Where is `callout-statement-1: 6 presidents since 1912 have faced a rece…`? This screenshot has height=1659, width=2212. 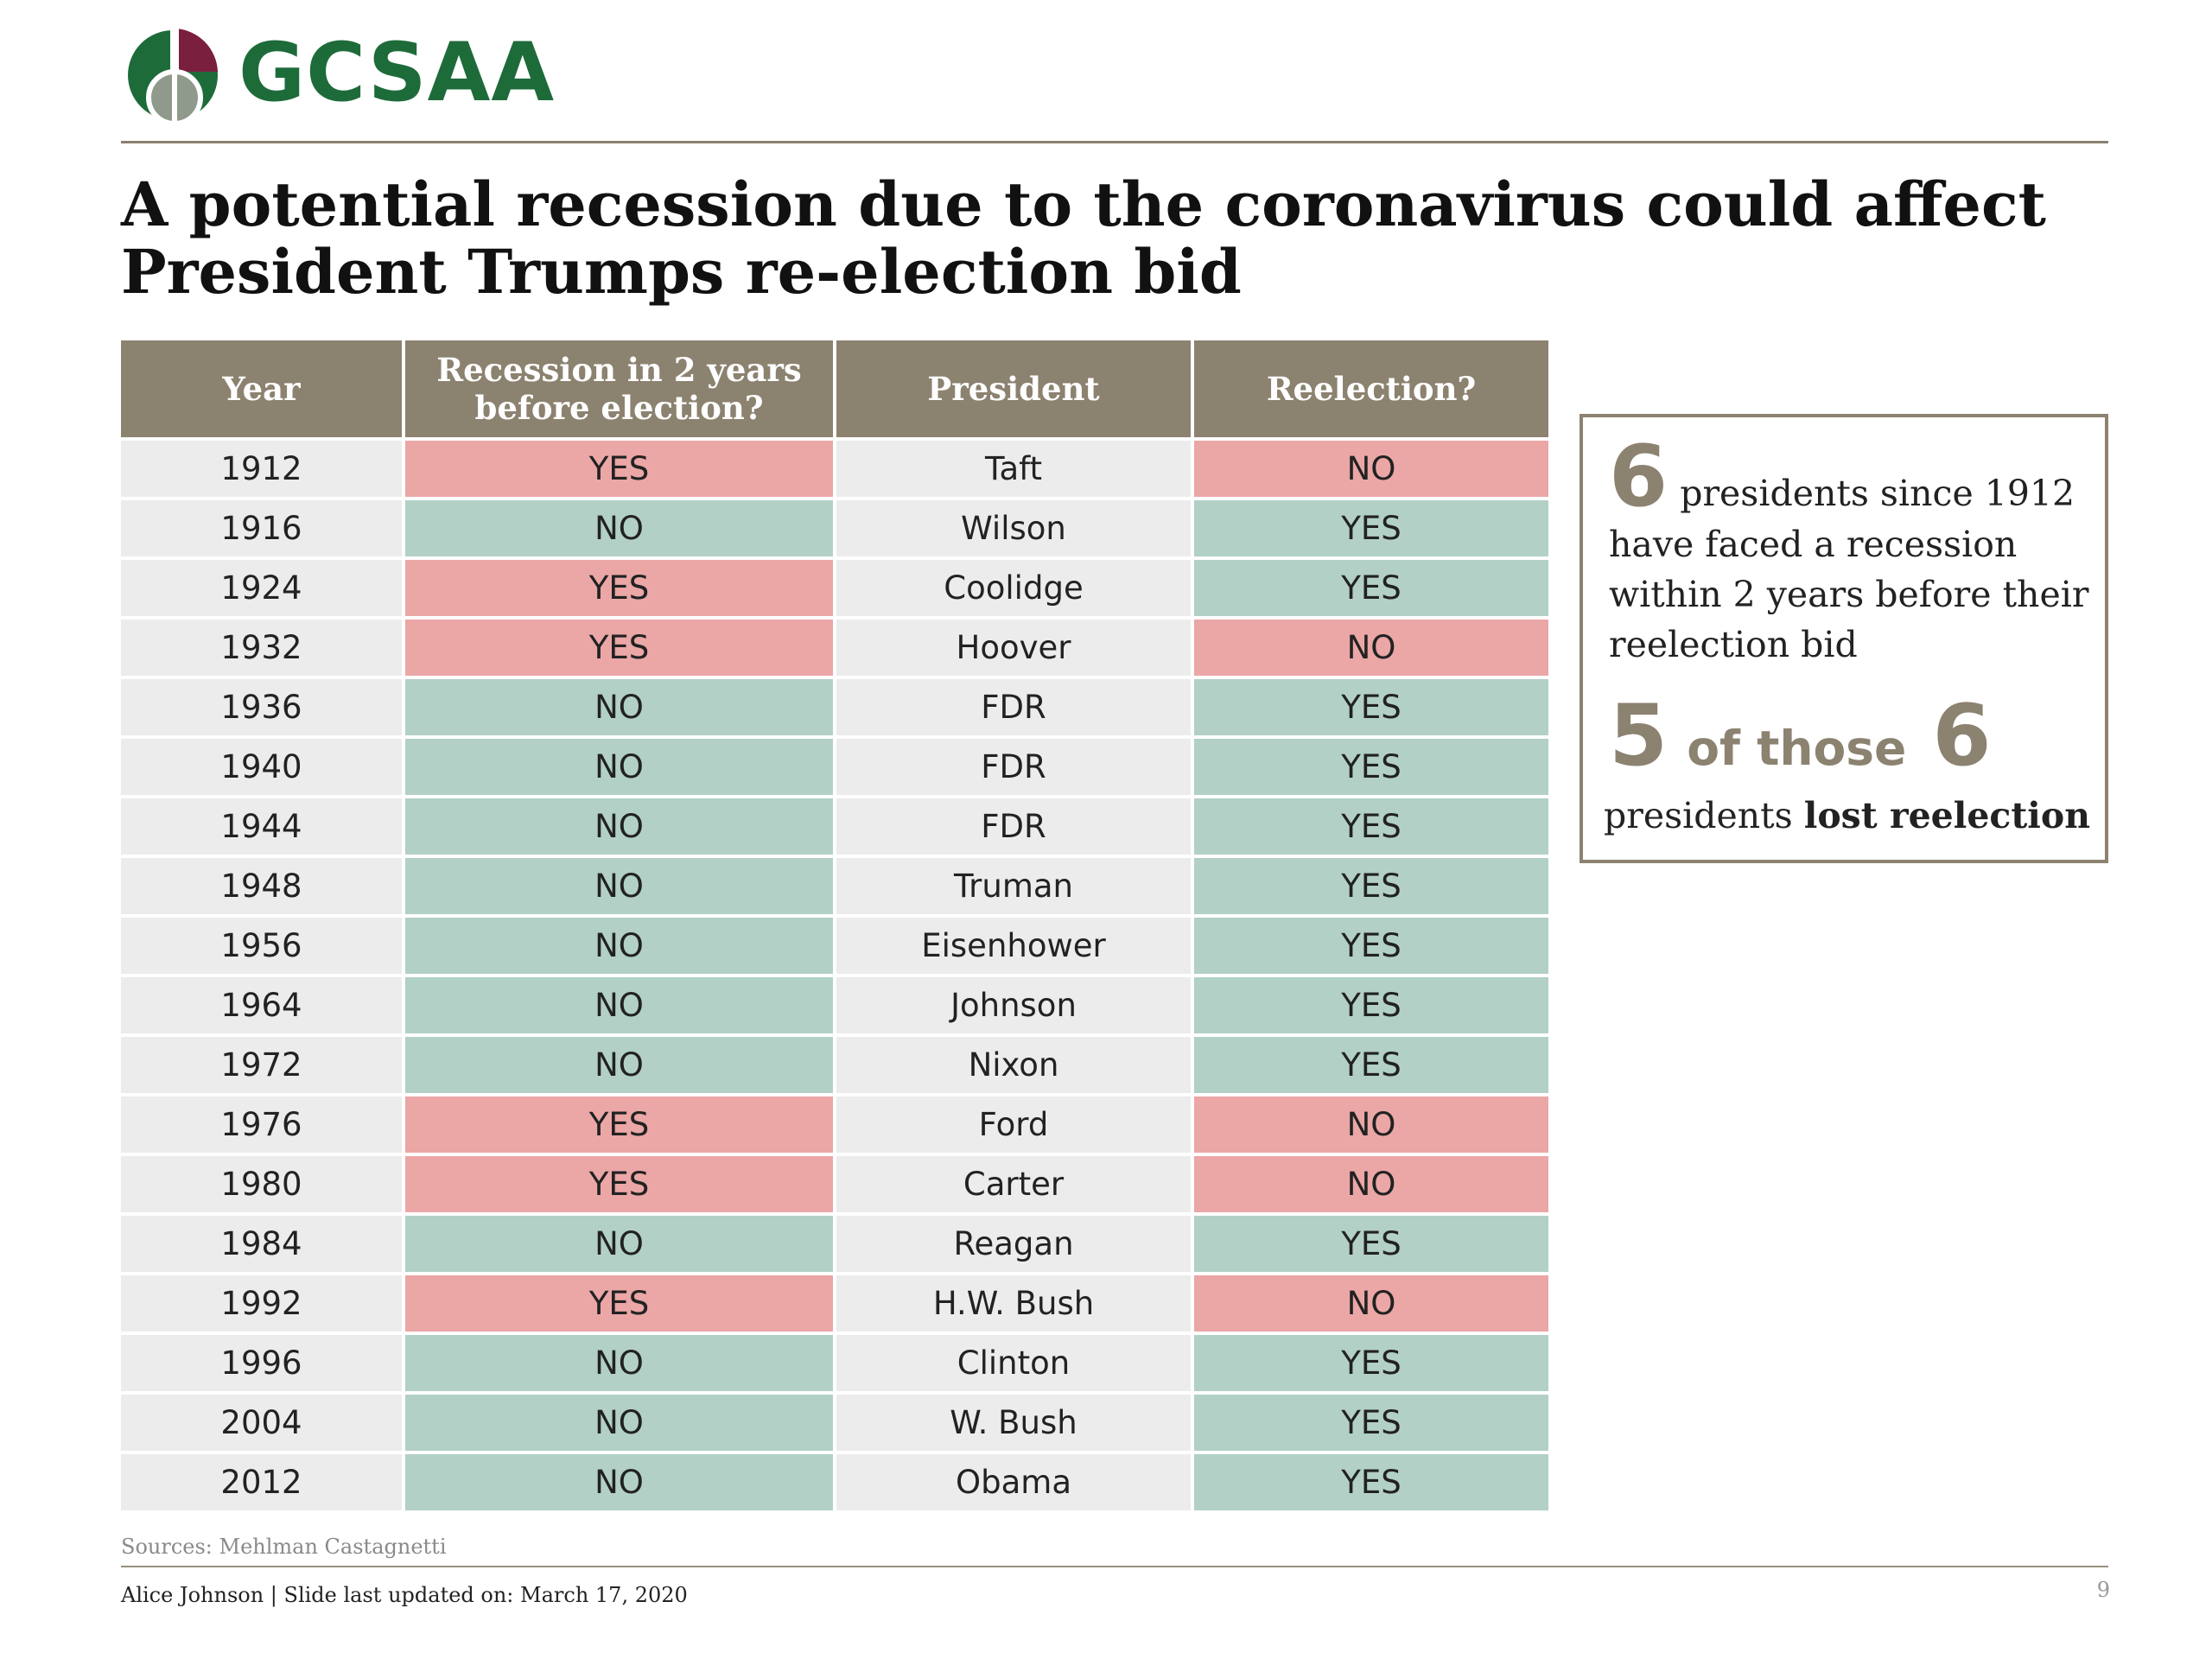 callout-statement-1: 6 presidents since 1912 have faced a rece… is located at coordinates (1851, 552).